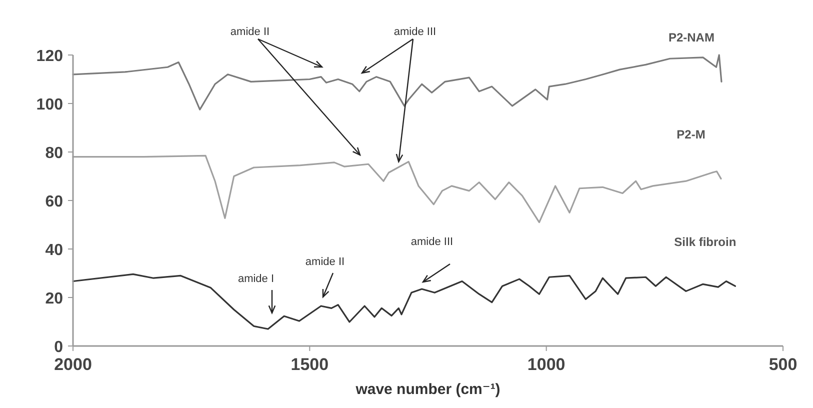  I want to click on y-tick-label: 20, so click(54, 299).